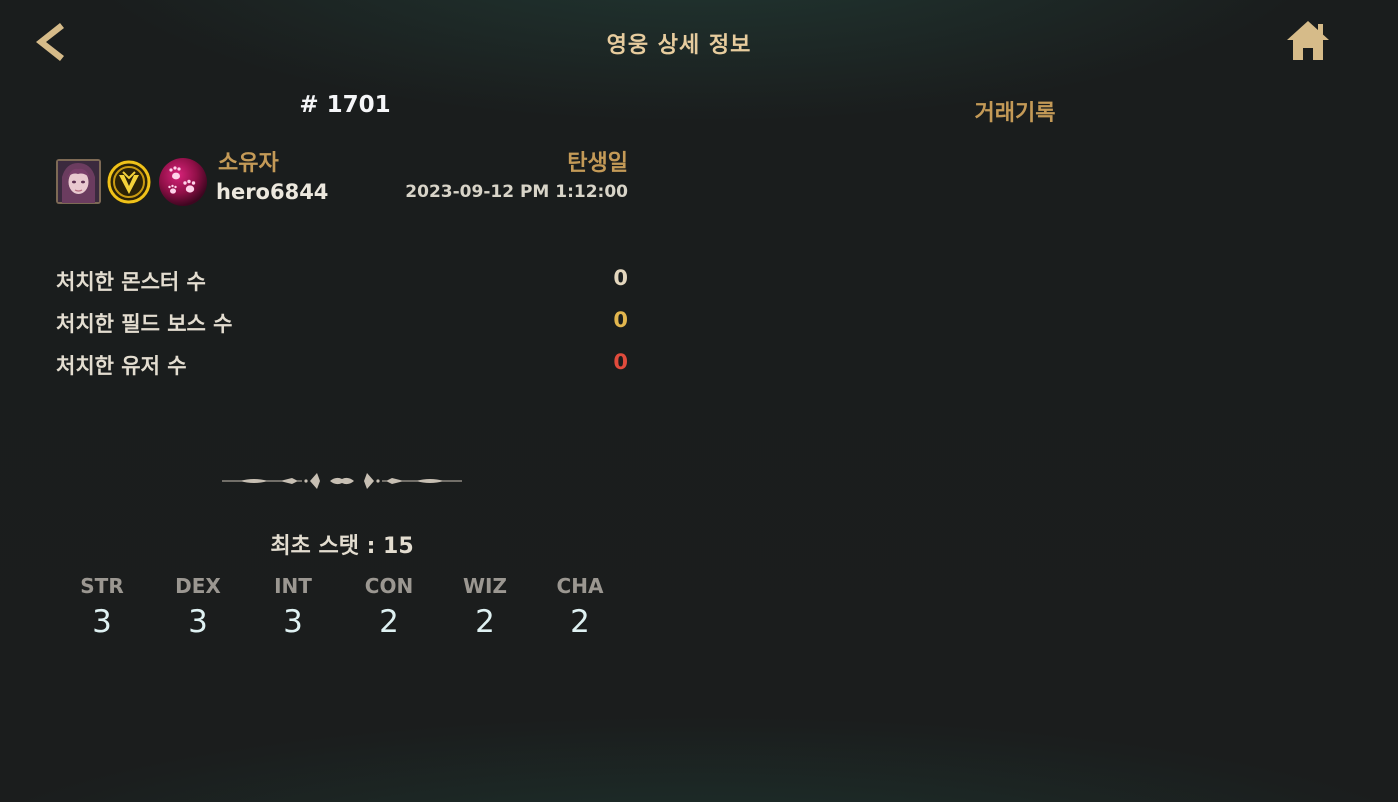 The width and height of the screenshot is (1398, 802). What do you see at coordinates (679, 45) in the screenshot?
I see `page-title: 영웅 상세 정보` at bounding box center [679, 45].